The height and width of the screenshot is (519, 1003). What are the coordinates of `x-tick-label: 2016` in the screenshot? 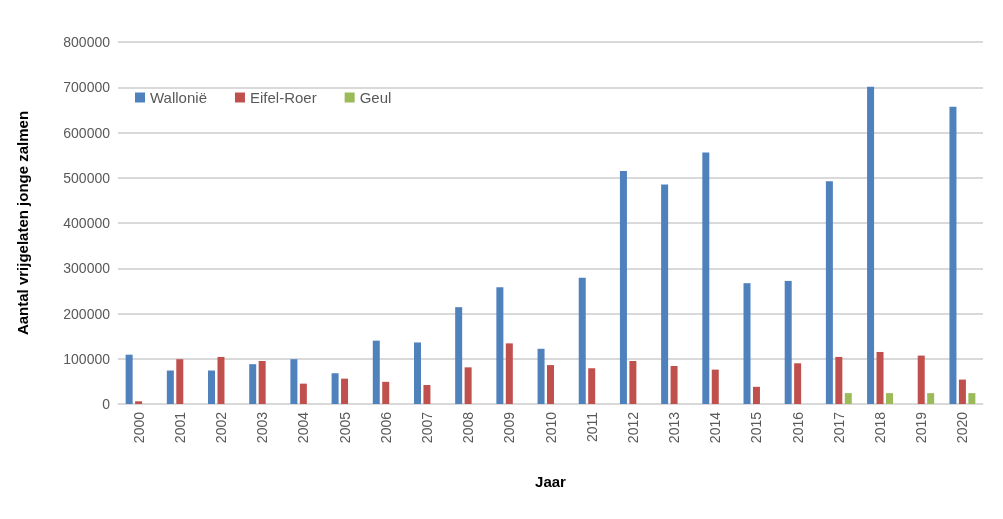 It's located at (797, 427).